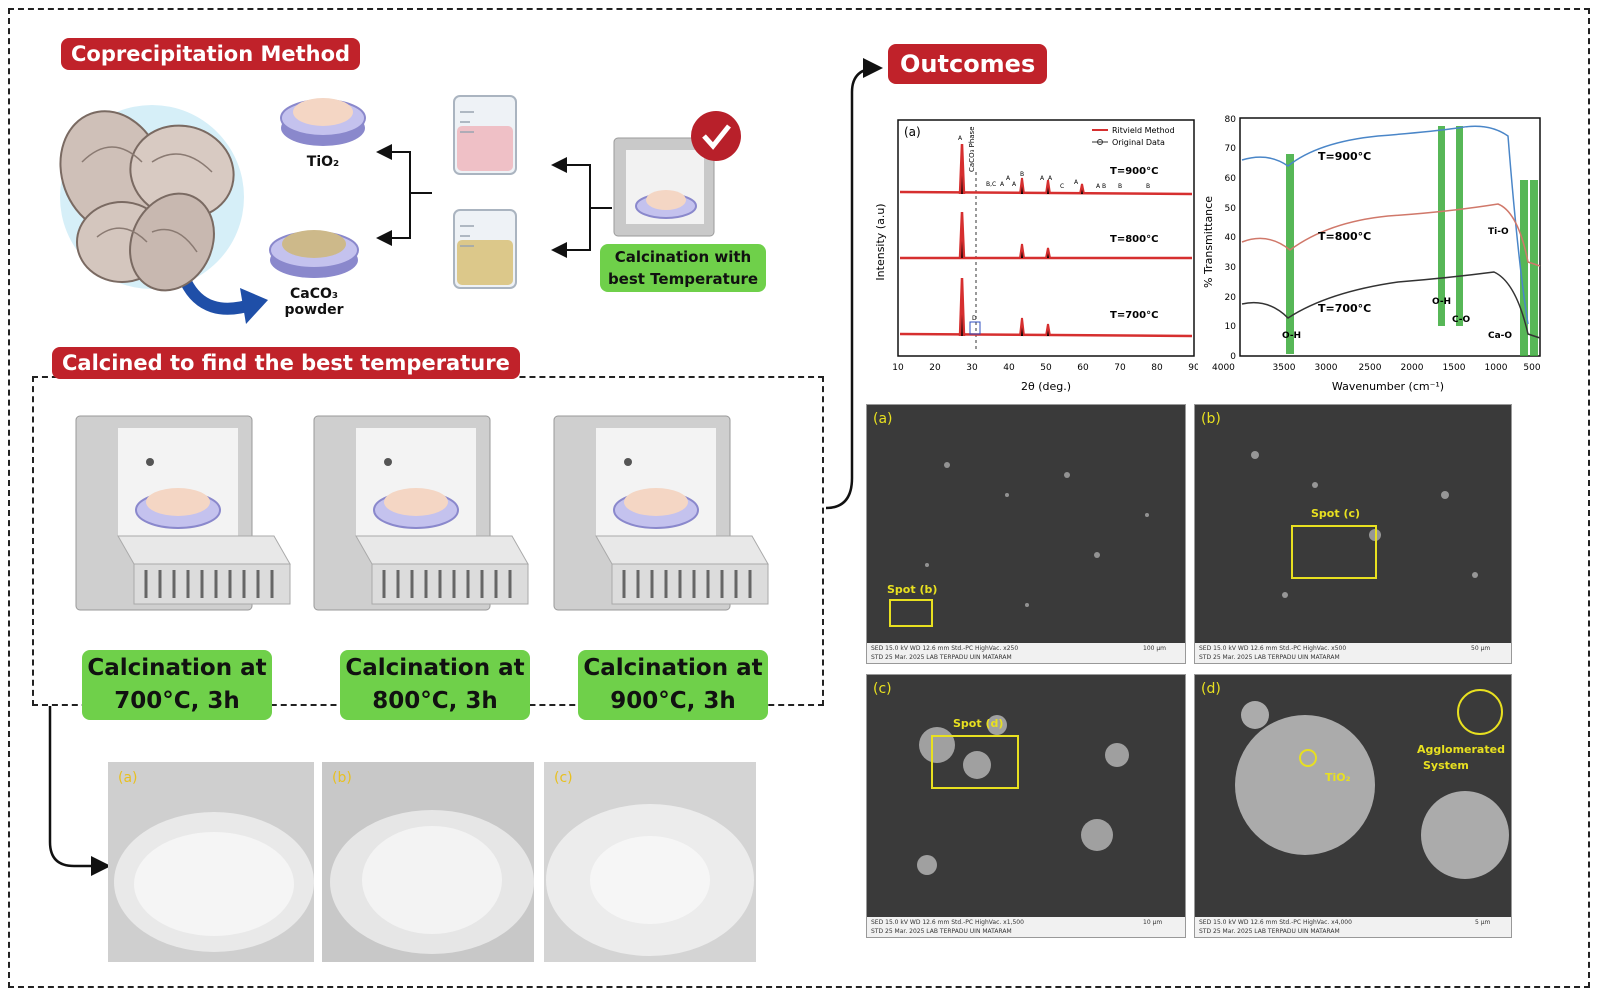  I want to click on best-temp-line1: Calcination with, so click(683, 257).